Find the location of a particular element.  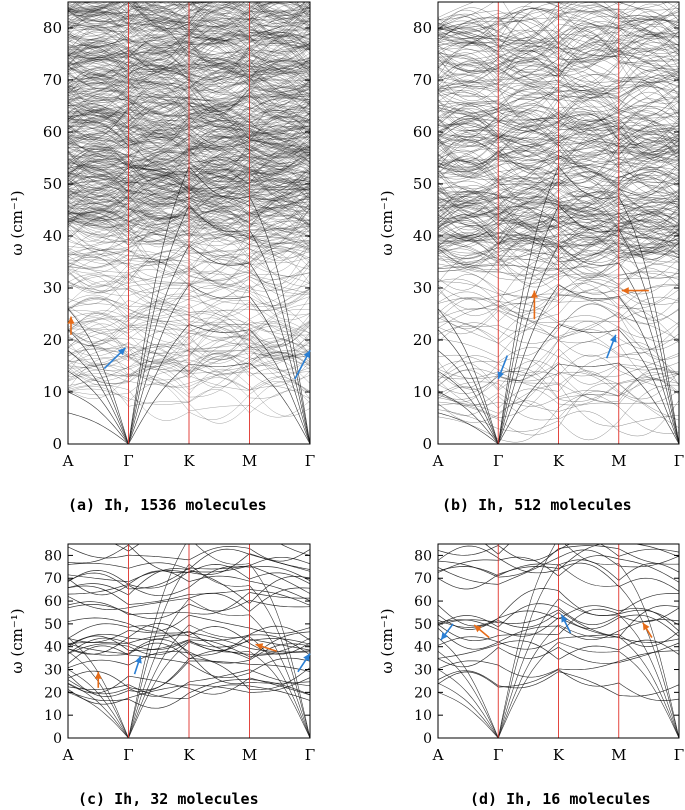

caption-c-label: (c) is located at coordinates (92, 799).